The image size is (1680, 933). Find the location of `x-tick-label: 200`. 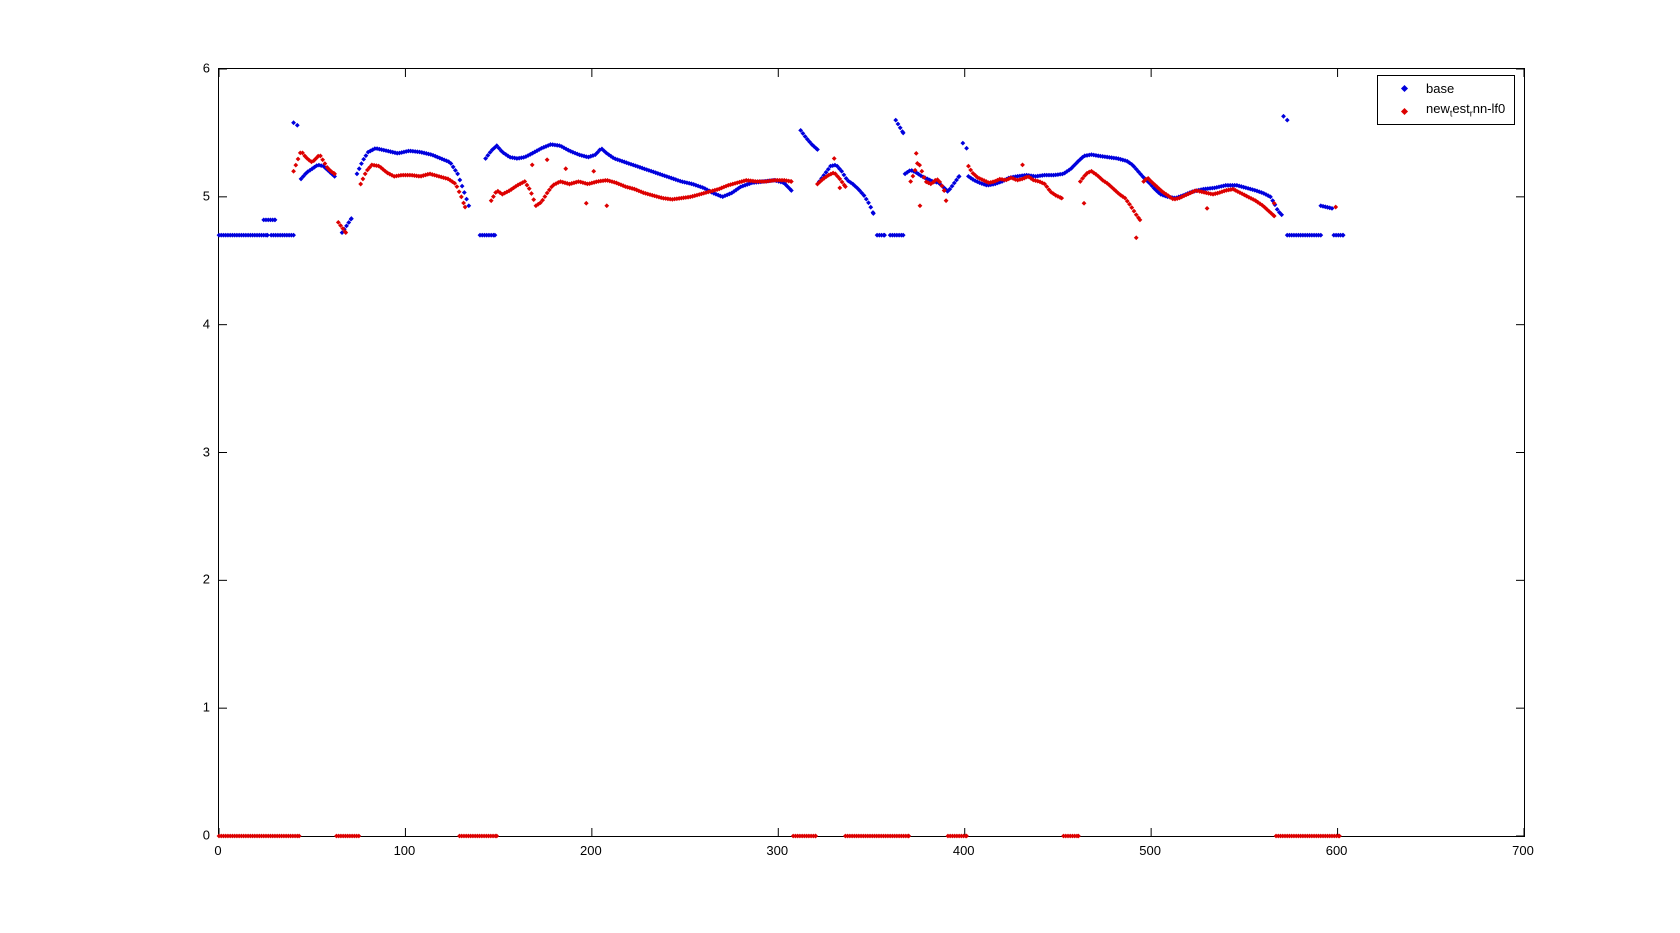

x-tick-label: 200 is located at coordinates (590, 850).